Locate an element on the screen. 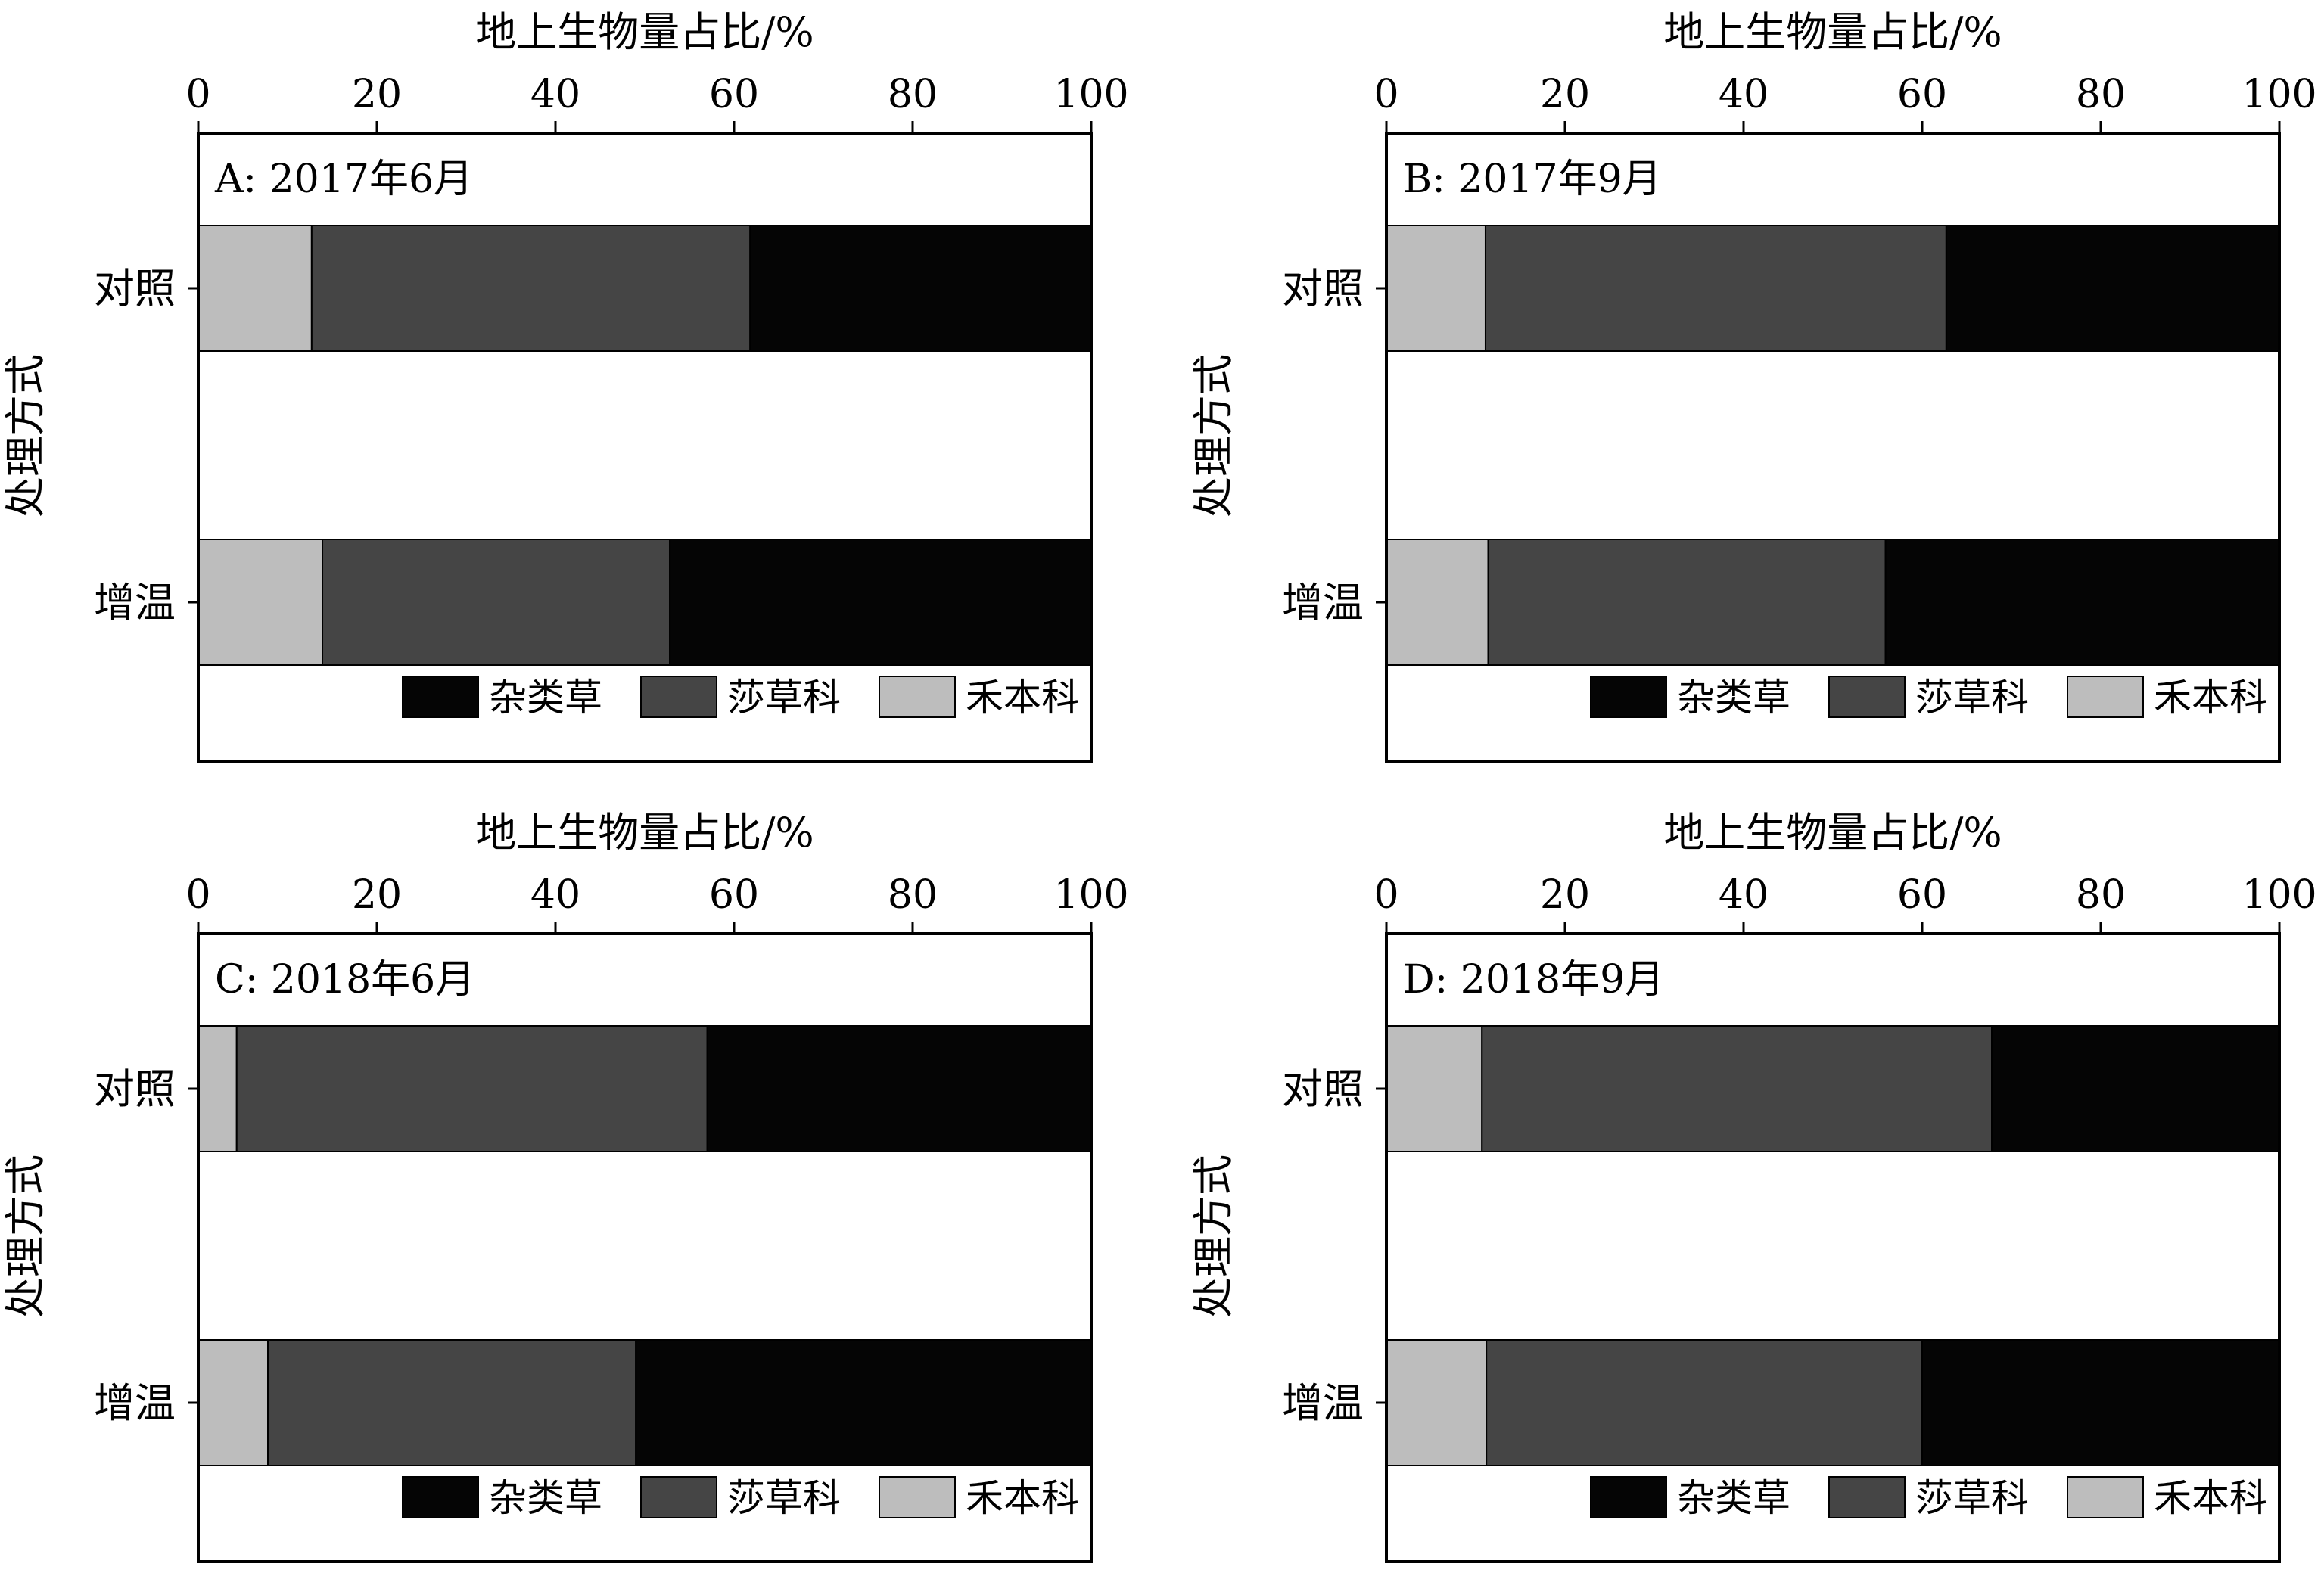 Image resolution: width=2324 pixels, height=1579 pixels. panel-label: B: 2017年9月 is located at coordinates (1533, 180).